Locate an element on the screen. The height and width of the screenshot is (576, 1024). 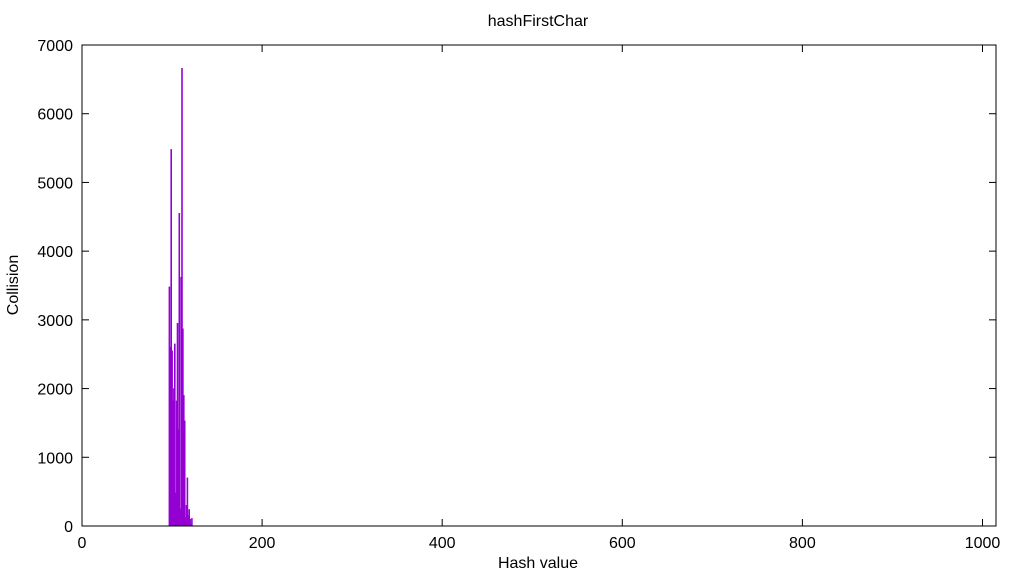
y-tick-label: 2000 is located at coordinates (55, 390).